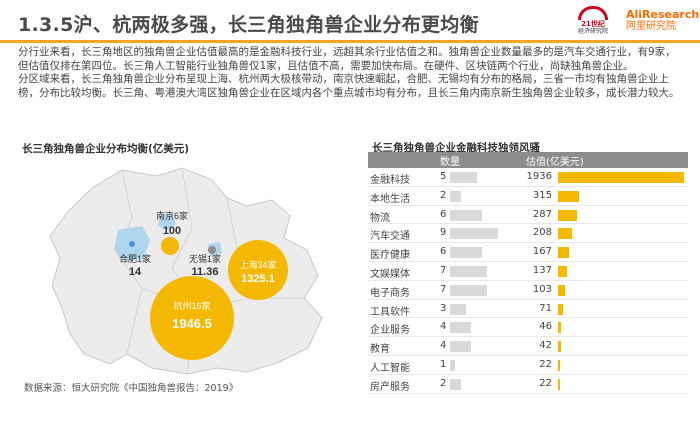 The image size is (700, 425). Describe the element at coordinates (542, 195) in the screenshot. I see `row-value: 315` at that location.